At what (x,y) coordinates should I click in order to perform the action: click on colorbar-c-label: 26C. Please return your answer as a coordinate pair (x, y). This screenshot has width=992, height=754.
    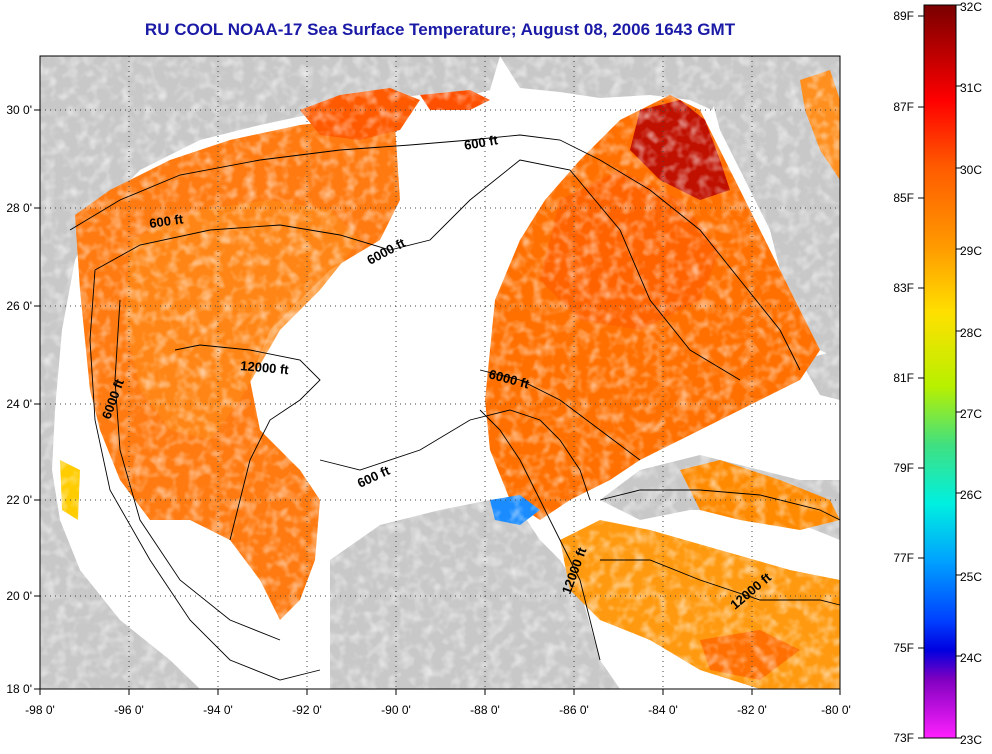
    Looking at the image, I should click on (971, 495).